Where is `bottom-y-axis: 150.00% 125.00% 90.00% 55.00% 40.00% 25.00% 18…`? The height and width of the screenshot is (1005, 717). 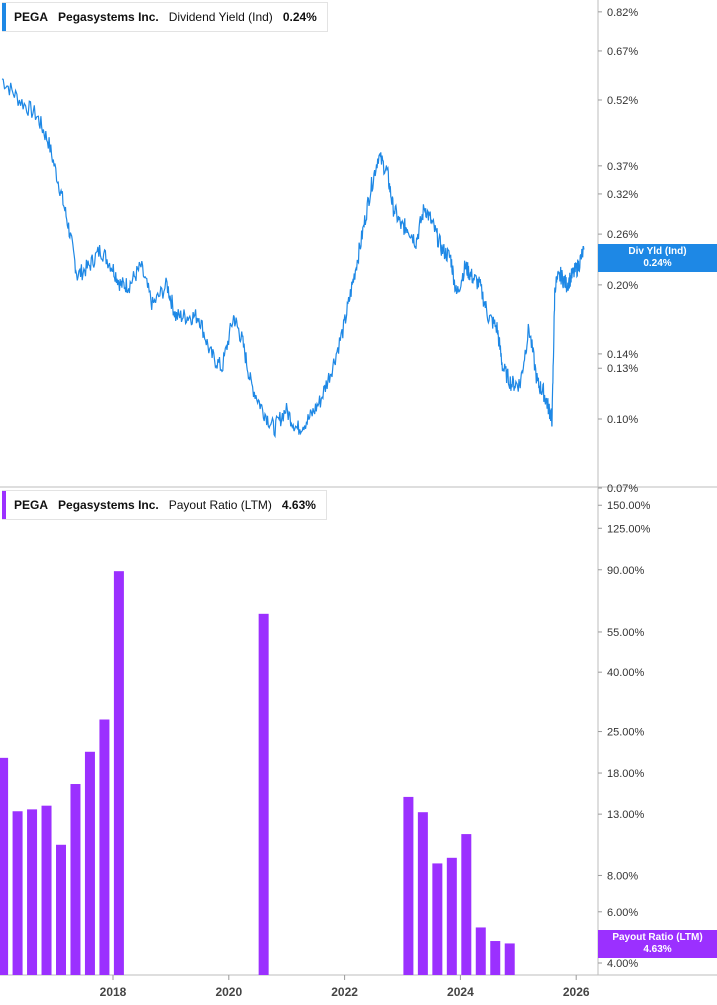 bottom-y-axis: 150.00% 125.00% 90.00% 55.00% 40.00% 25.00% 18… is located at coordinates (624, 735).